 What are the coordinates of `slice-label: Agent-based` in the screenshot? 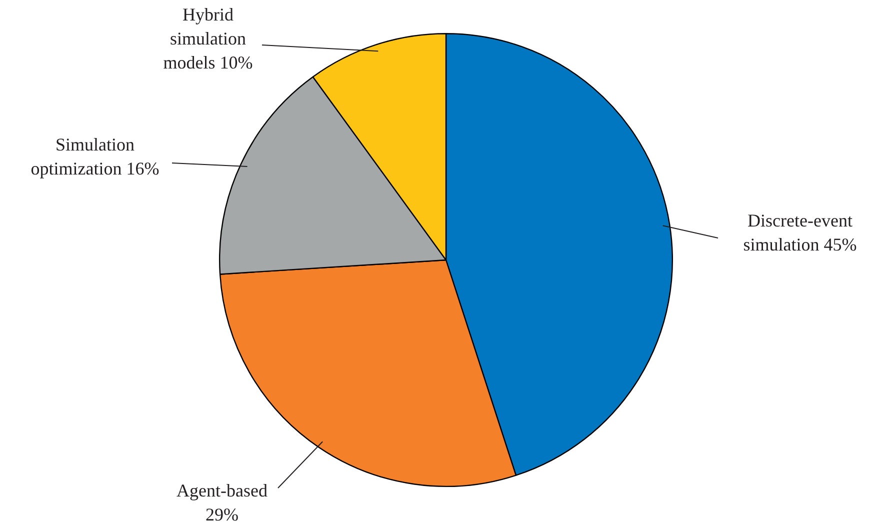 It's located at (222, 490).